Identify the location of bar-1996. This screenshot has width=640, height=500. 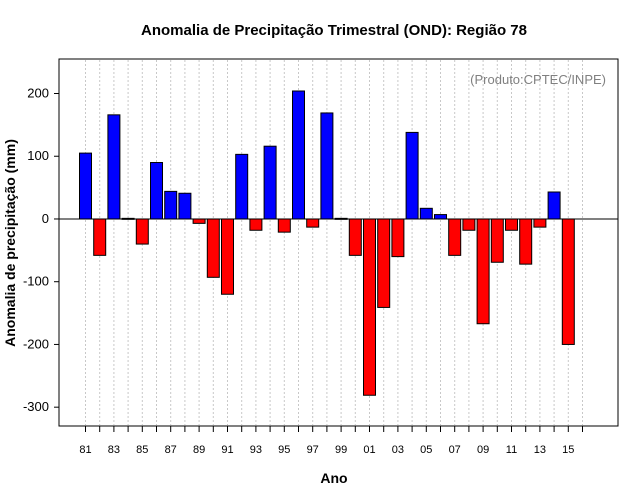
(298, 155).